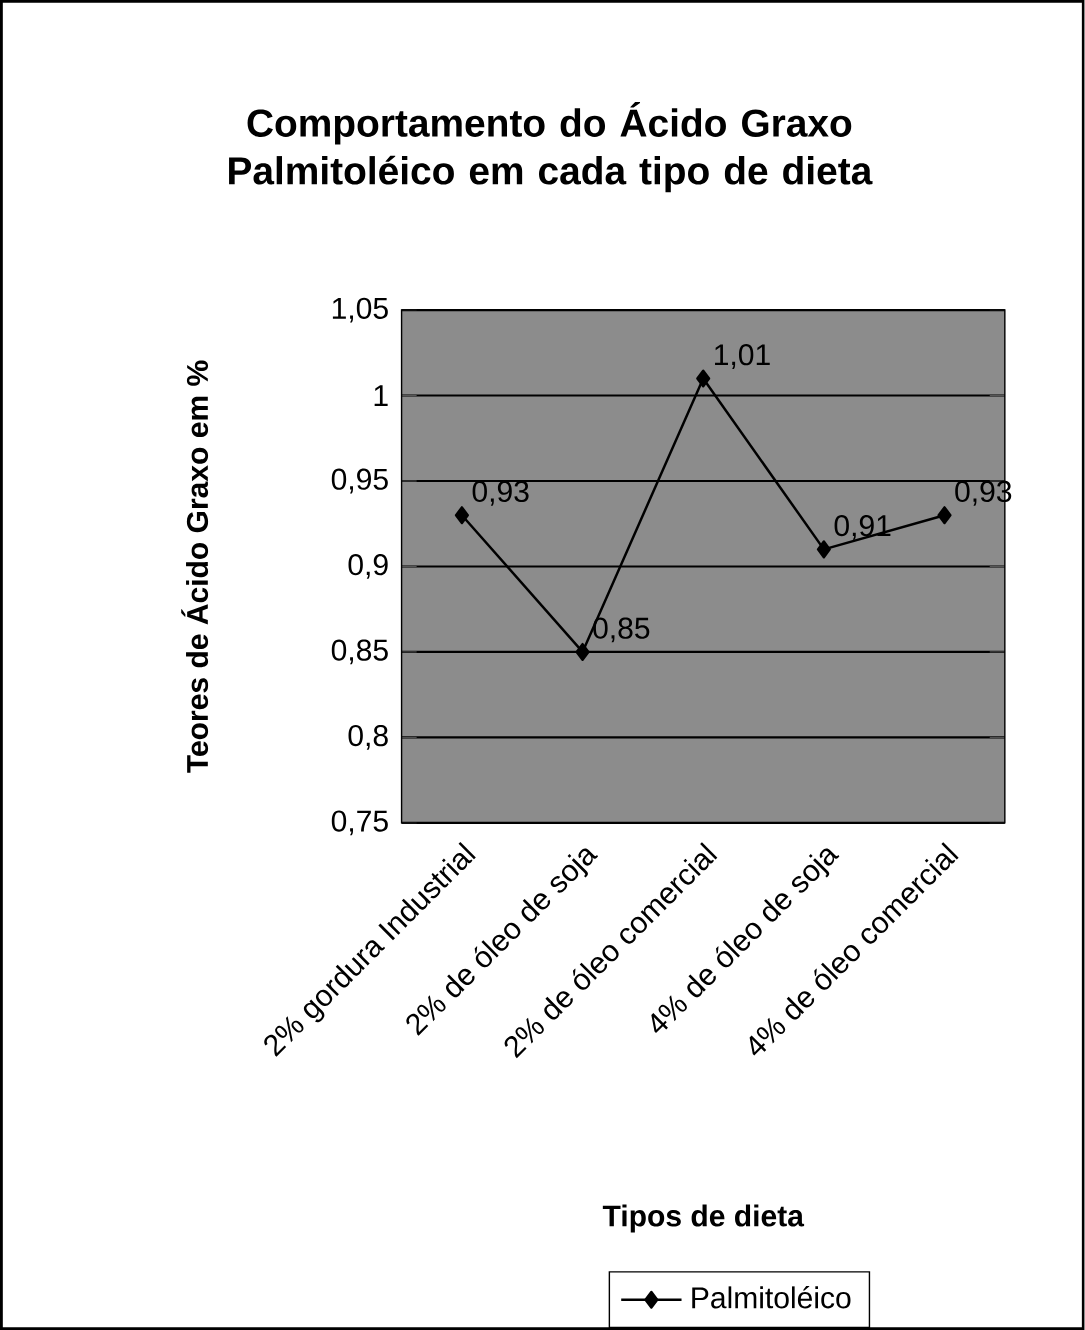 The width and height of the screenshot is (1085, 1330). I want to click on y-tick-label: 0,75, so click(360, 823).